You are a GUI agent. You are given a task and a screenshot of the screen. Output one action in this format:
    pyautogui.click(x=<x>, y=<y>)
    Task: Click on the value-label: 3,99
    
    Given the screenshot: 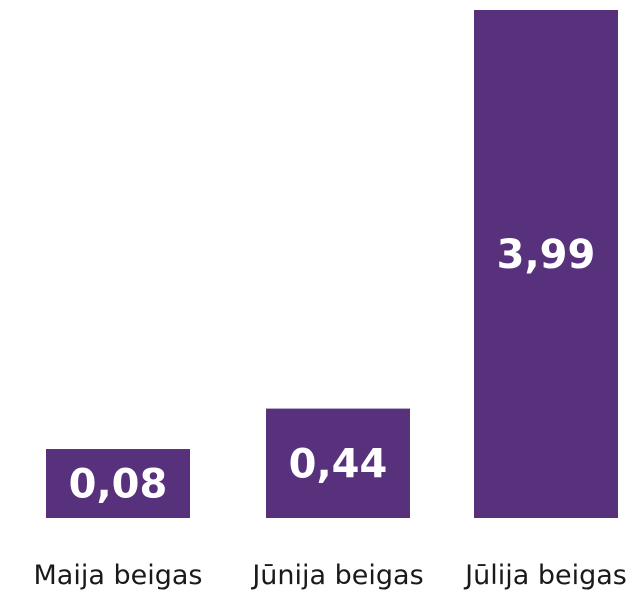 What is the action you would take?
    pyautogui.click(x=546, y=255)
    